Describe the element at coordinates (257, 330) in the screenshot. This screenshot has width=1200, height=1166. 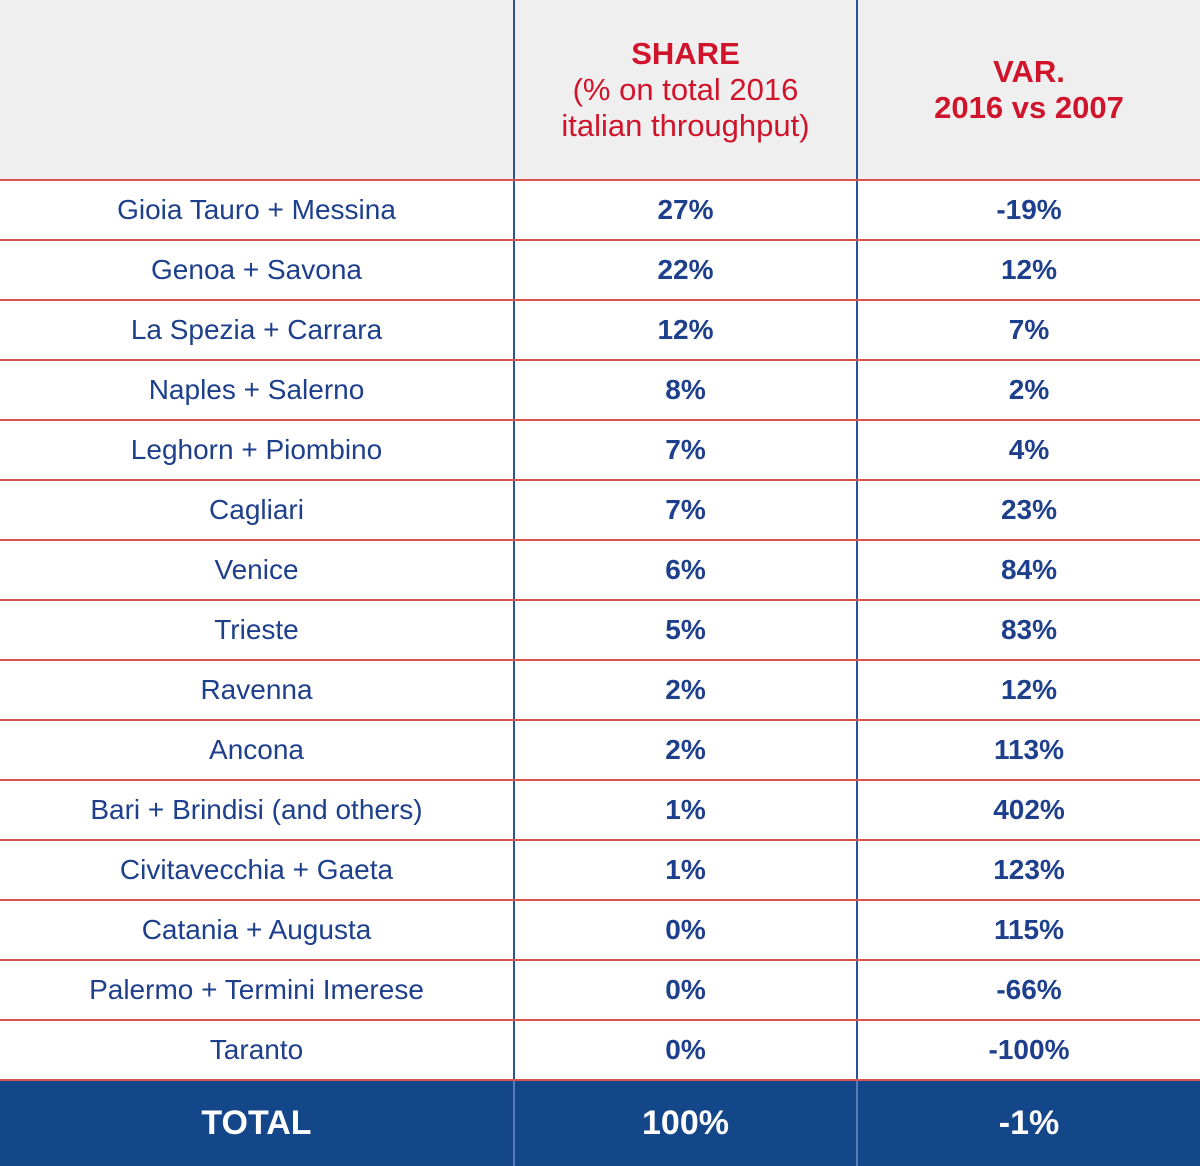
I see `port-name: La Spezia + Carrara` at that location.